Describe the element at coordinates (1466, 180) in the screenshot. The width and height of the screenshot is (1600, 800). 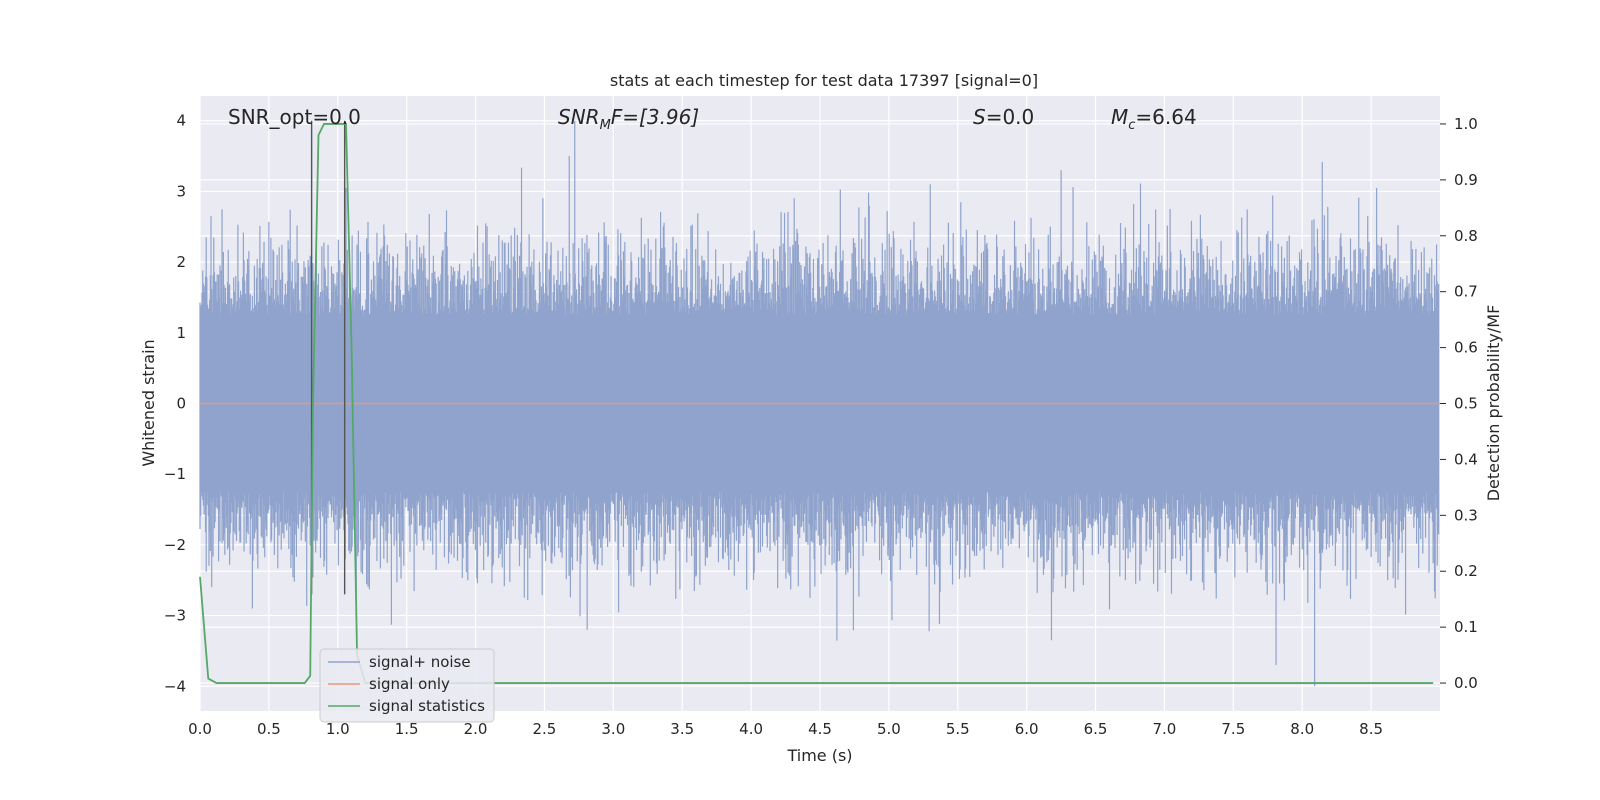
I see `y-right-tick-label: 0.9` at that location.